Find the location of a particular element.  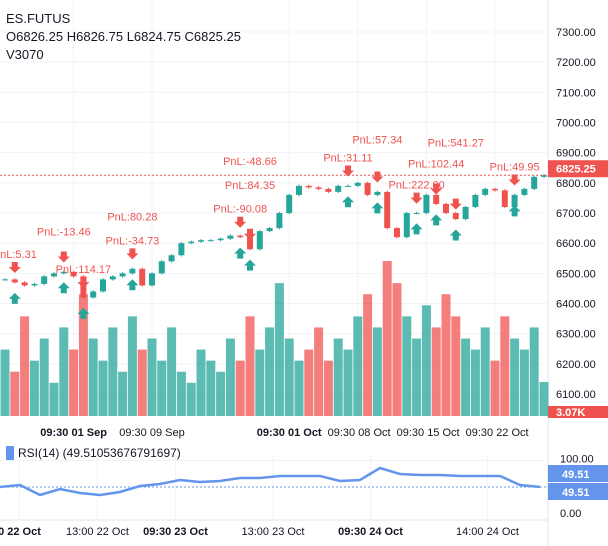

volume-value: V3070 is located at coordinates (25, 54).